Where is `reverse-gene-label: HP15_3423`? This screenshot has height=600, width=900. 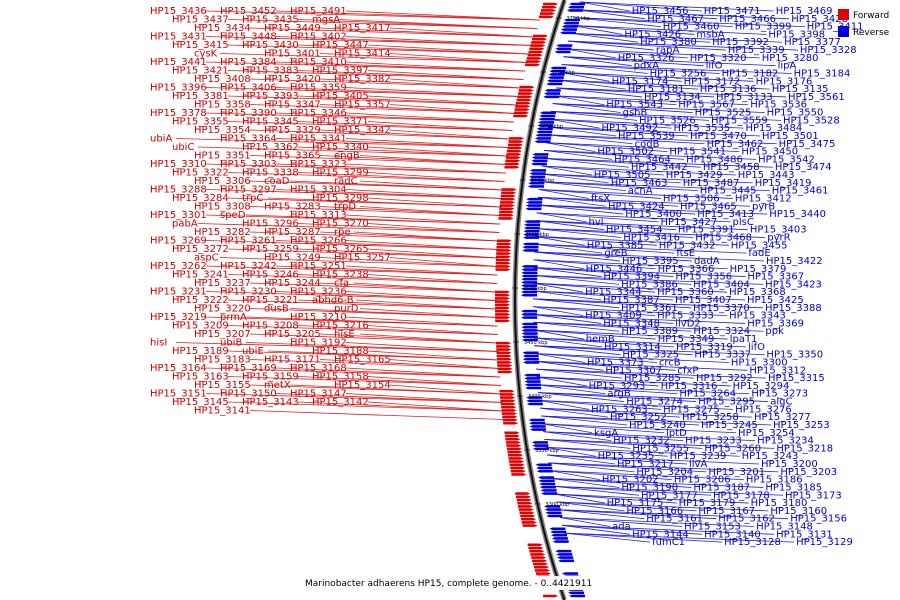
reverse-gene-label: HP15_3423 is located at coordinates (793, 284).